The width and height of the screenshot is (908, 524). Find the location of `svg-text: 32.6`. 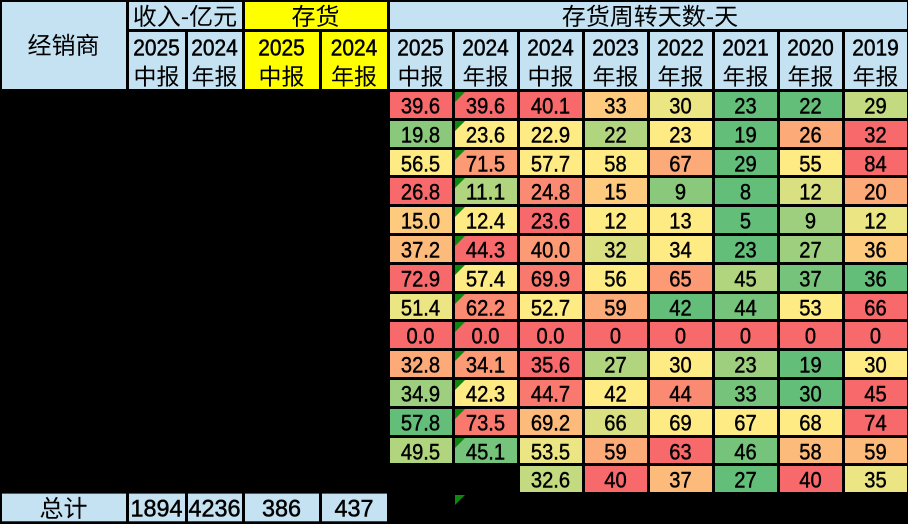

svg-text: 32.6 is located at coordinates (550, 480).